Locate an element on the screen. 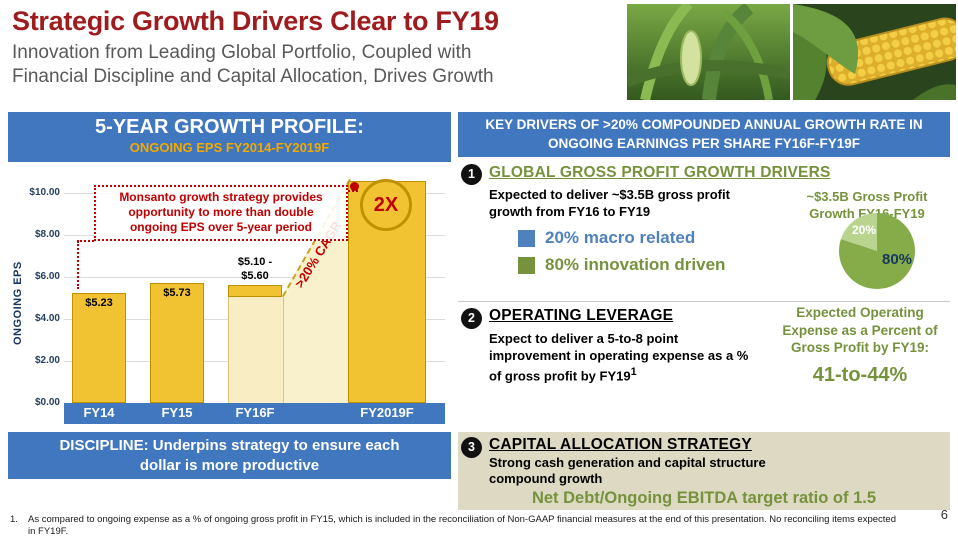 This screenshot has height=536, width=958. y-tick-2: $2.00 is located at coordinates (47, 360).